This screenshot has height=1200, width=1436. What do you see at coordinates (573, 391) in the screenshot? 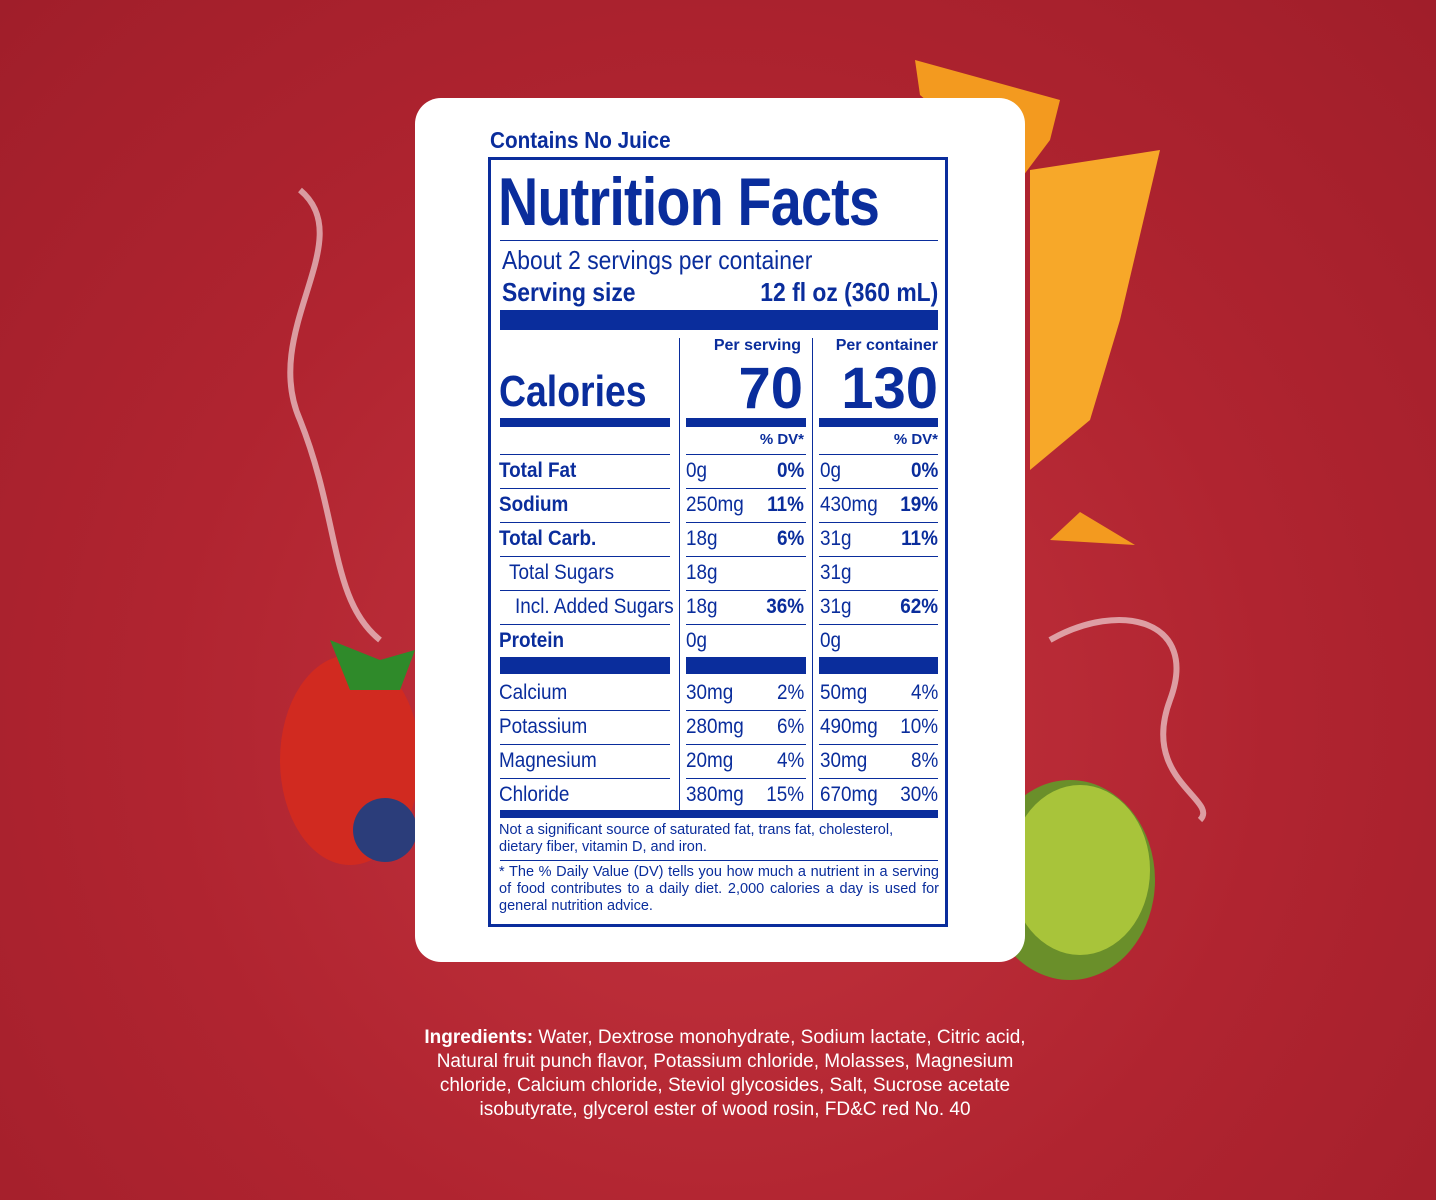
I see `calories-label: Calories` at bounding box center [573, 391].